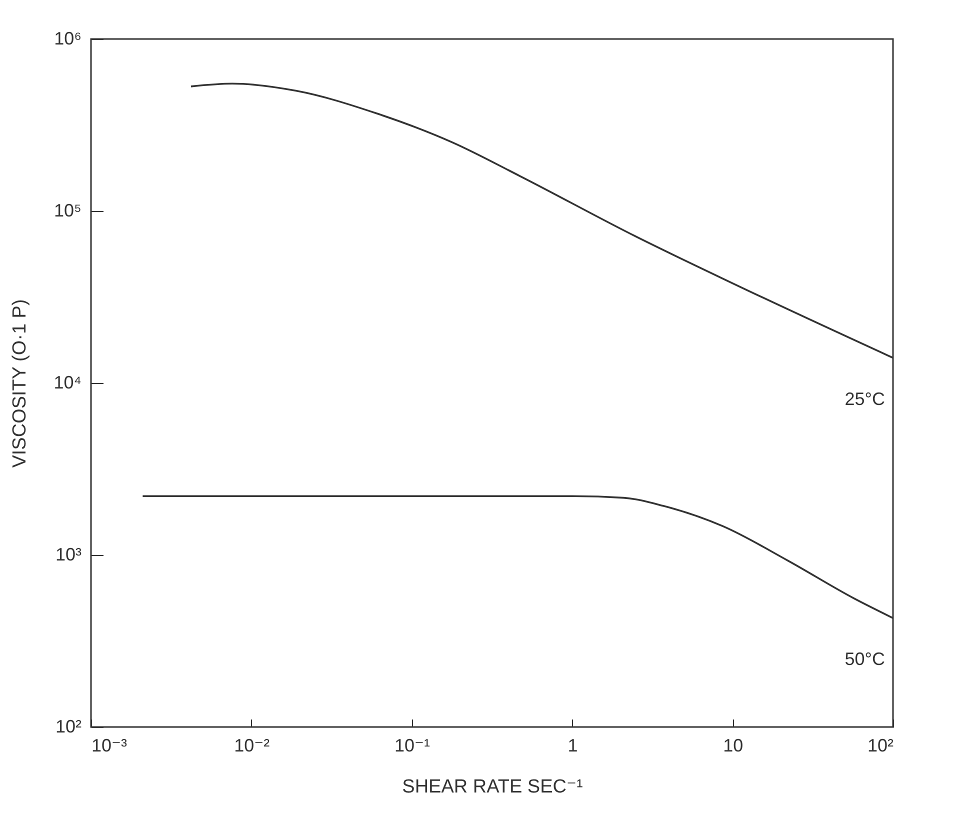 Image resolution: width=961 pixels, height=837 pixels. I want to click on x-tick-label: 10, so click(733, 746).